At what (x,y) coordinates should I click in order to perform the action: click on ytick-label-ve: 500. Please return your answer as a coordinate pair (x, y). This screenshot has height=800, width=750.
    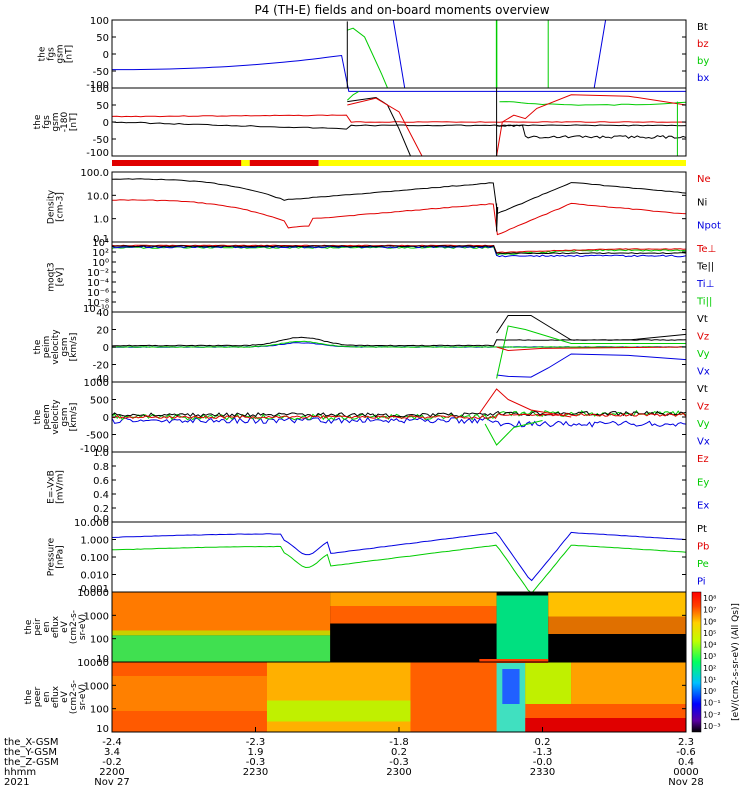
    Looking at the image, I should click on (99, 401).